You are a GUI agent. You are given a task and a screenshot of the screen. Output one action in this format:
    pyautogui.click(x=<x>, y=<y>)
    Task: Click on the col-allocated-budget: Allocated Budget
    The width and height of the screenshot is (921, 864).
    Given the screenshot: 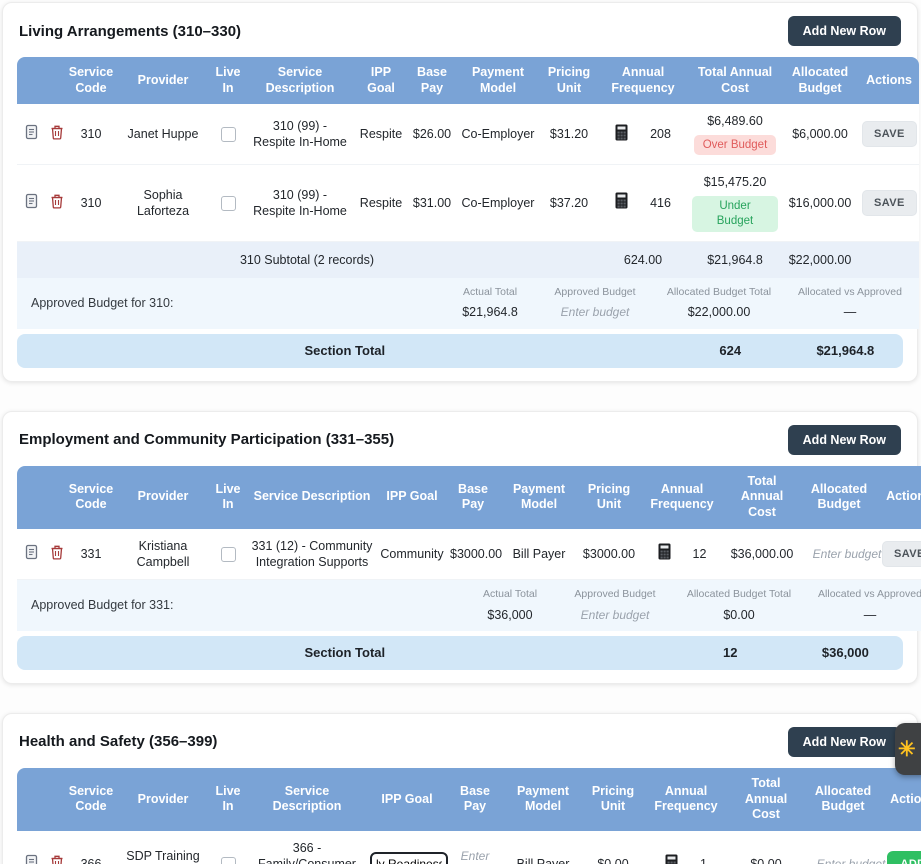 What is the action you would take?
    pyautogui.click(x=839, y=497)
    